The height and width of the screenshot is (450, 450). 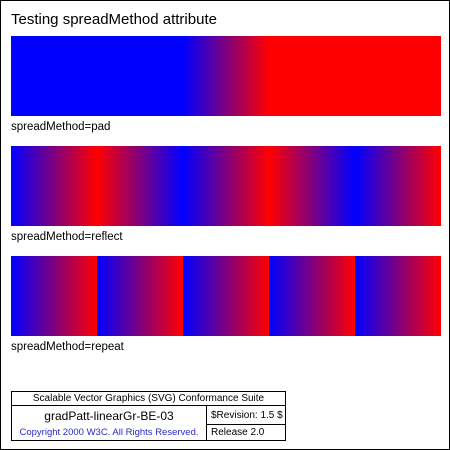 I want to click on caption-repeat: spreadMethod=repeat, so click(x=67, y=347).